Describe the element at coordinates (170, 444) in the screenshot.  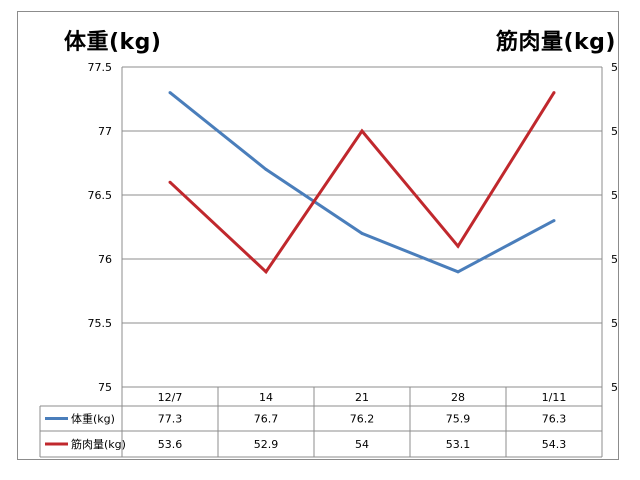
I see `data-label: 53.6` at that location.